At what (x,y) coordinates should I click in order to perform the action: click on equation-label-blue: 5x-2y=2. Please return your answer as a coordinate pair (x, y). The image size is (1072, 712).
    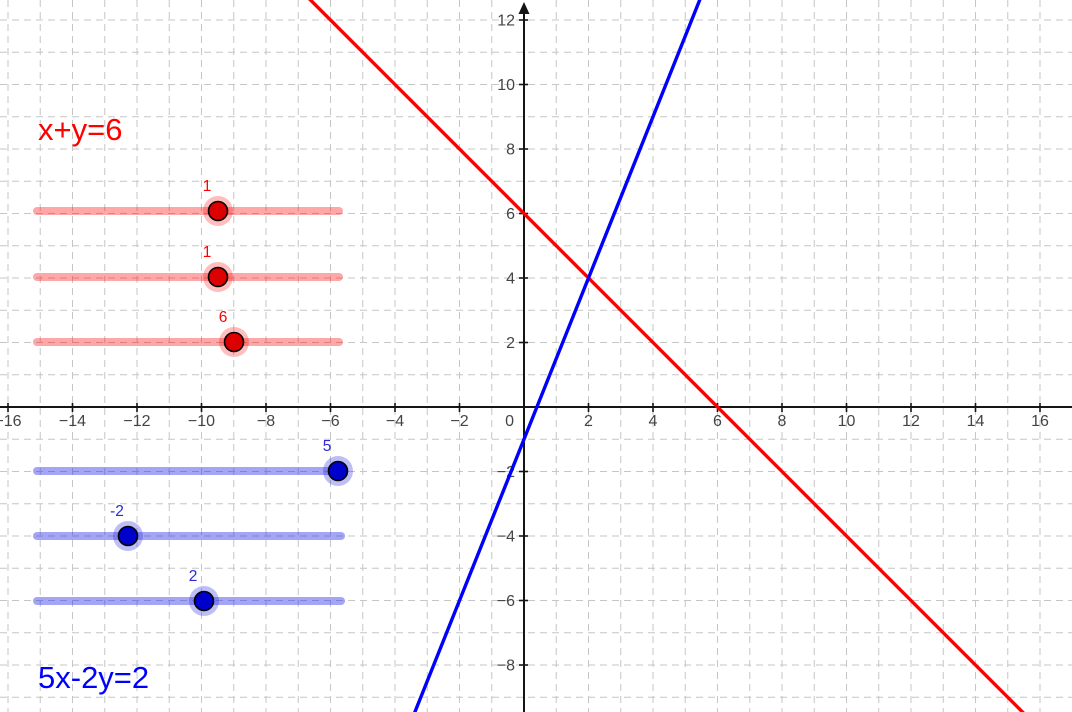
    Looking at the image, I should click on (94, 677).